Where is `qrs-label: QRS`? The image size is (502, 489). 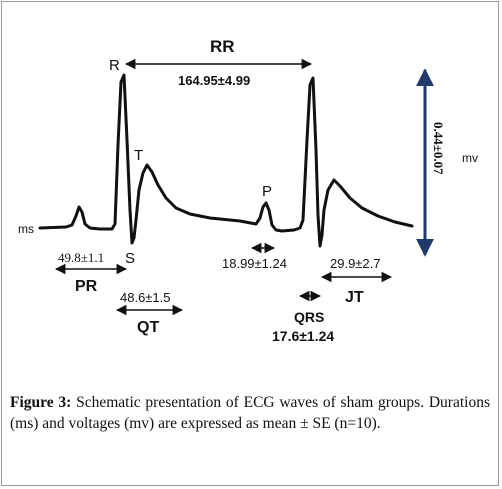 qrs-label: QRS is located at coordinates (309, 317).